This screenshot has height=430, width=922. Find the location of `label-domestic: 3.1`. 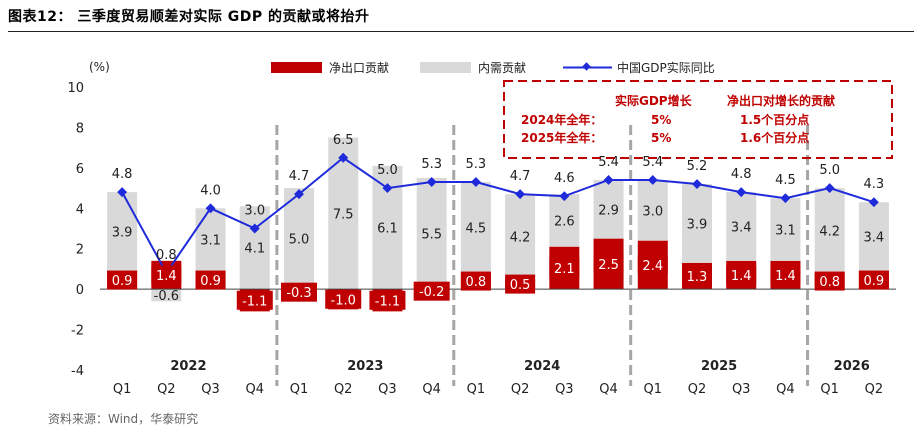

label-domestic: 3.1 is located at coordinates (785, 231).